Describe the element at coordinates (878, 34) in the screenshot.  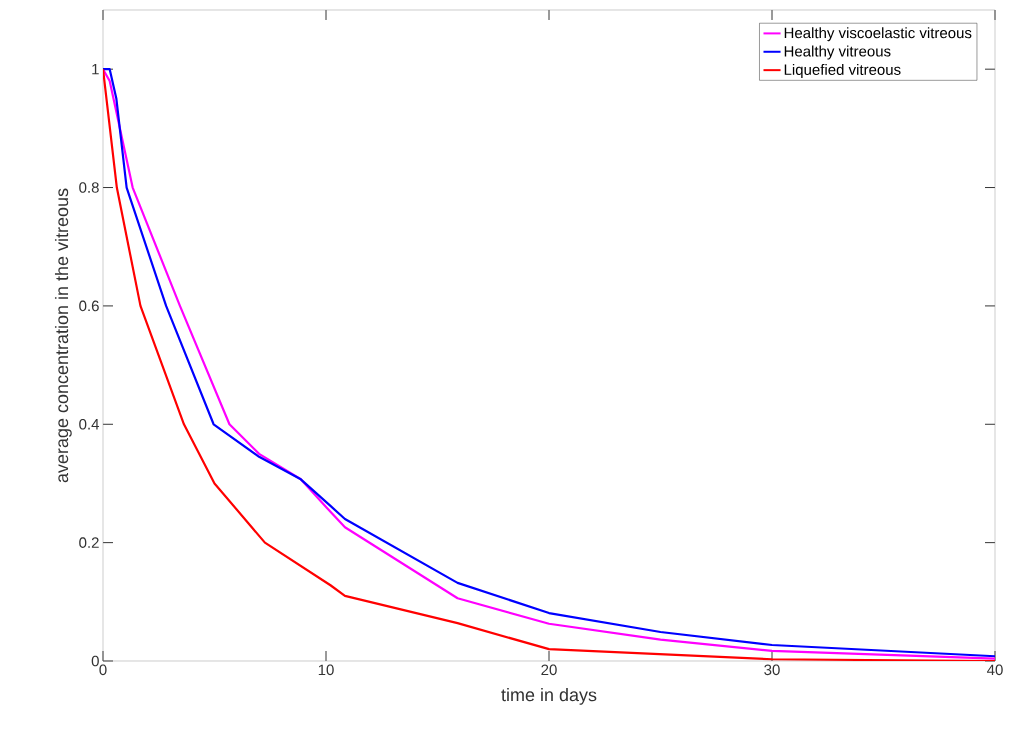
I see `legend-label: Healthy viscoelastic vitreous` at that location.